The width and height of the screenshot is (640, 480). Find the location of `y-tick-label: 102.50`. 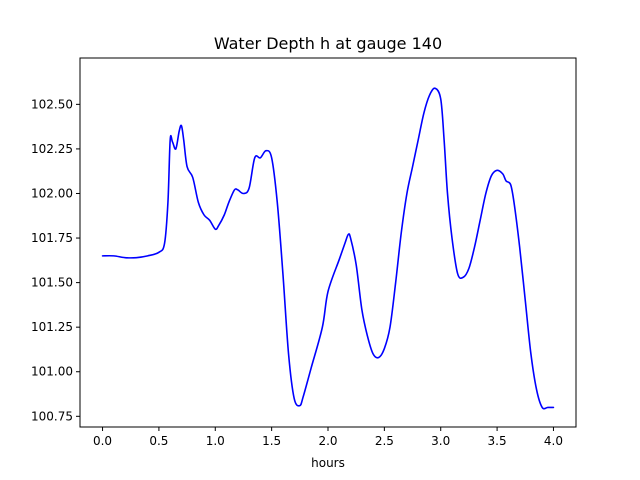

y-tick-label: 102.50 is located at coordinates (52, 104).